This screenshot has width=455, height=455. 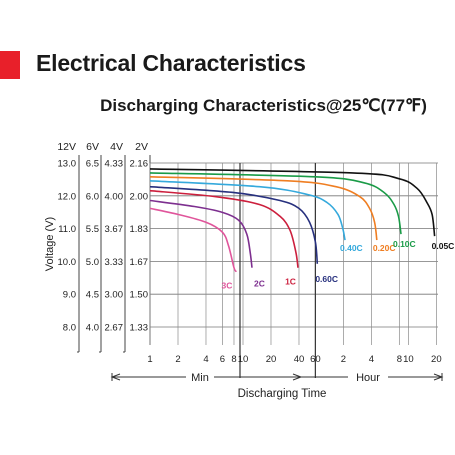 I want to click on y-tick-2v: 1.67, so click(x=139, y=262).